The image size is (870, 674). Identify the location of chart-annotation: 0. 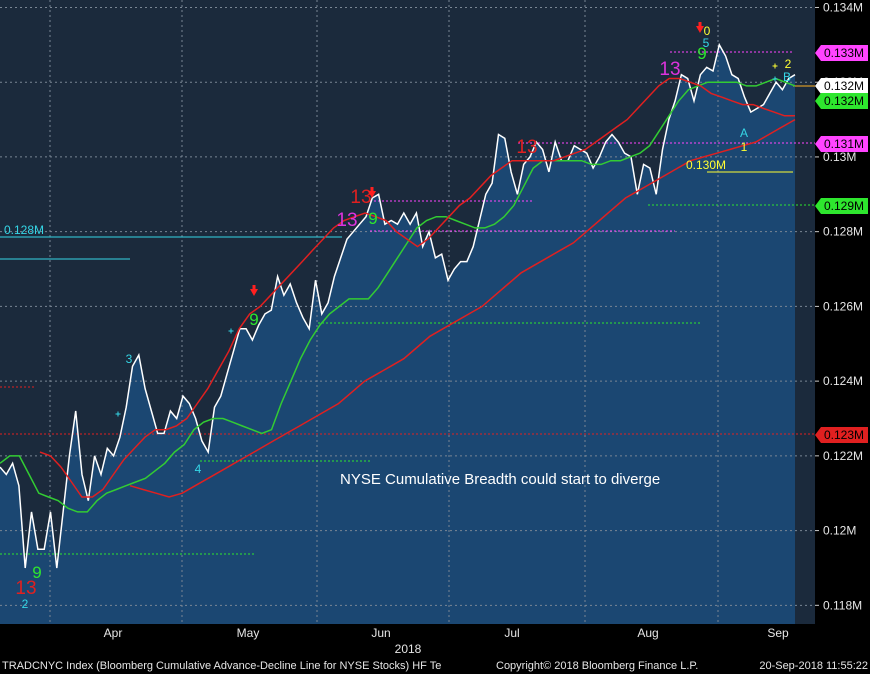
(707, 31).